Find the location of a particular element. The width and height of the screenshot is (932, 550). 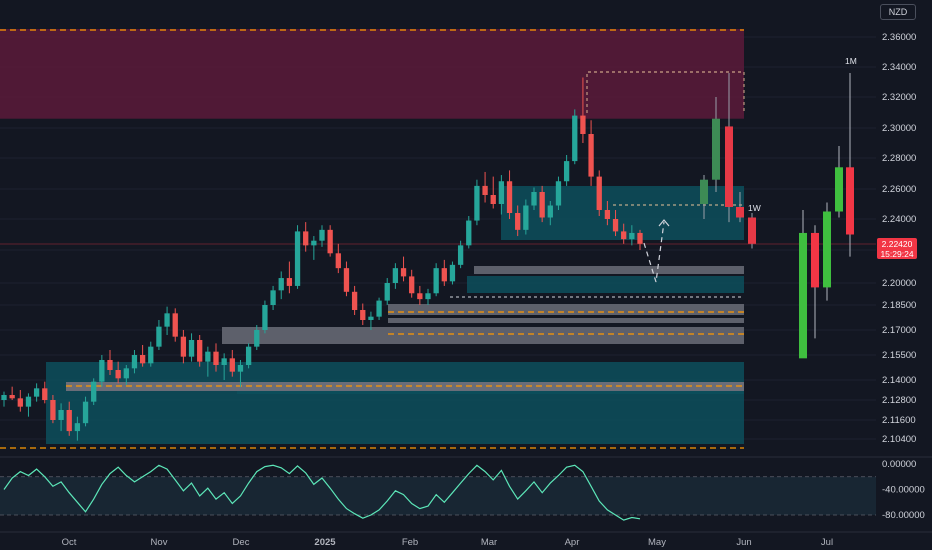

time-axis-label: Dec is located at coordinates (241, 542).